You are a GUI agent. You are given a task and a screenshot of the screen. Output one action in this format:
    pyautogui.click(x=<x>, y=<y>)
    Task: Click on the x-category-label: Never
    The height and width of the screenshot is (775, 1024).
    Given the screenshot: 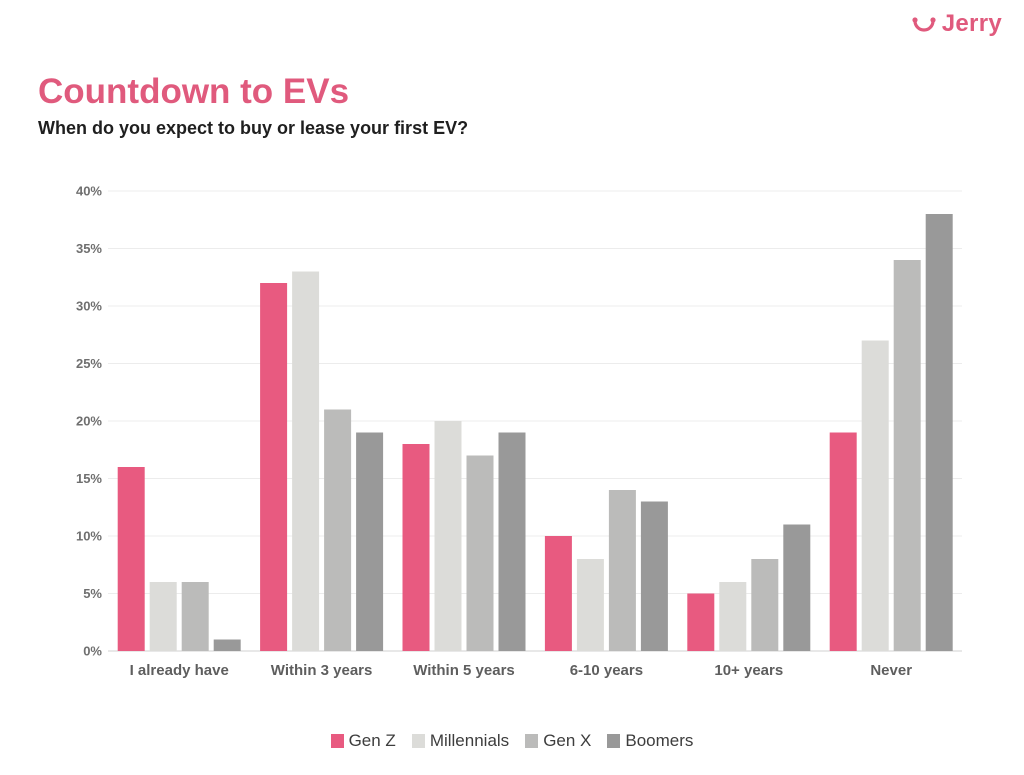 What is the action you would take?
    pyautogui.click(x=891, y=670)
    